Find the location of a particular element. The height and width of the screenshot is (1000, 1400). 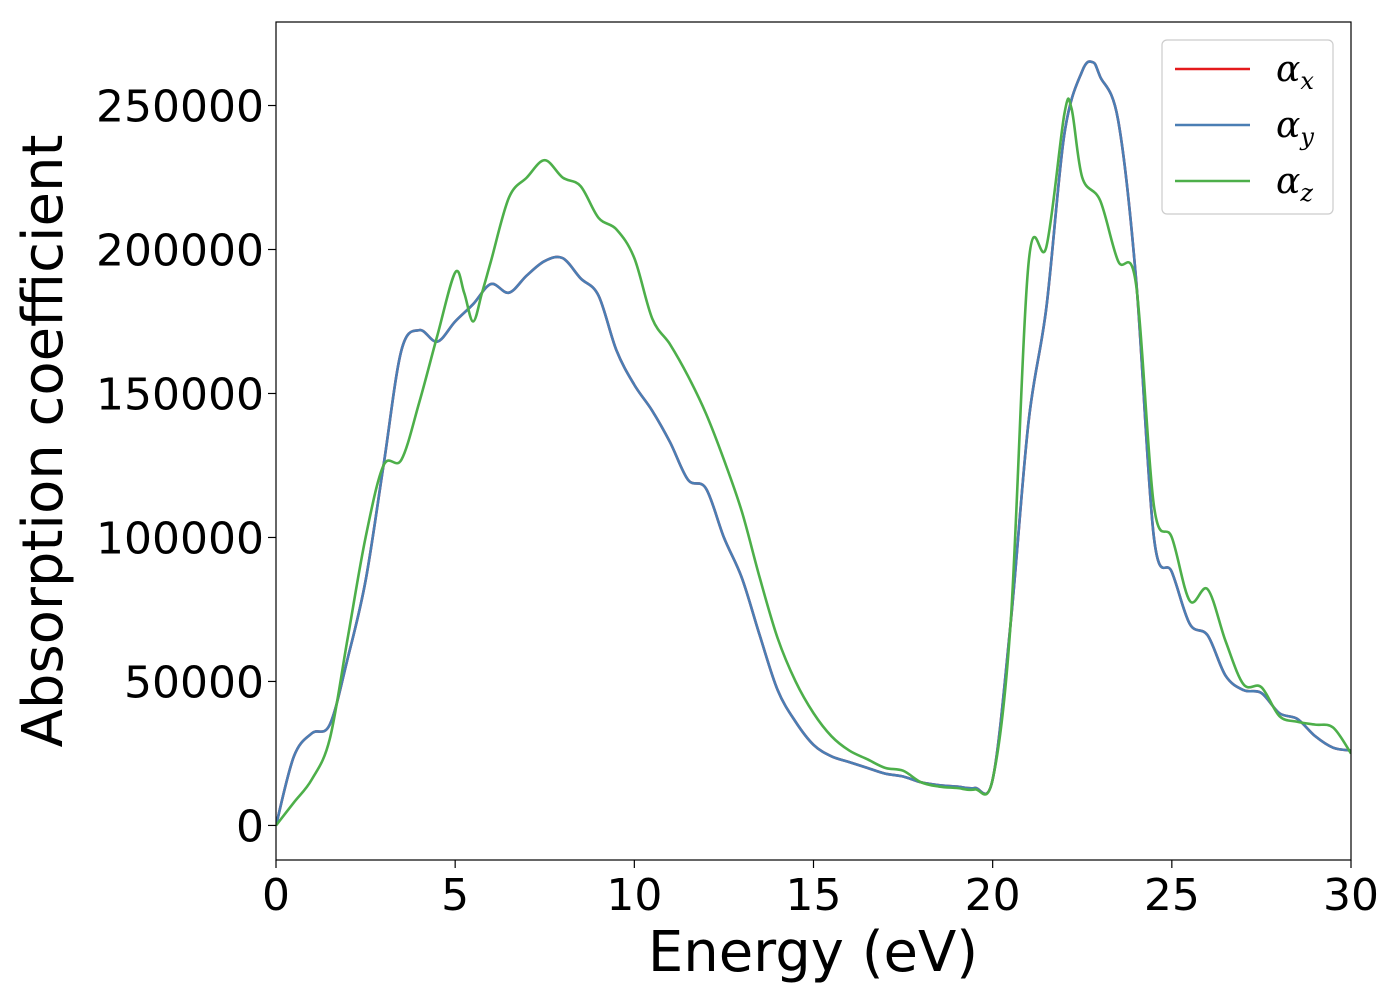

legend-subscript: y is located at coordinates (1306, 137).